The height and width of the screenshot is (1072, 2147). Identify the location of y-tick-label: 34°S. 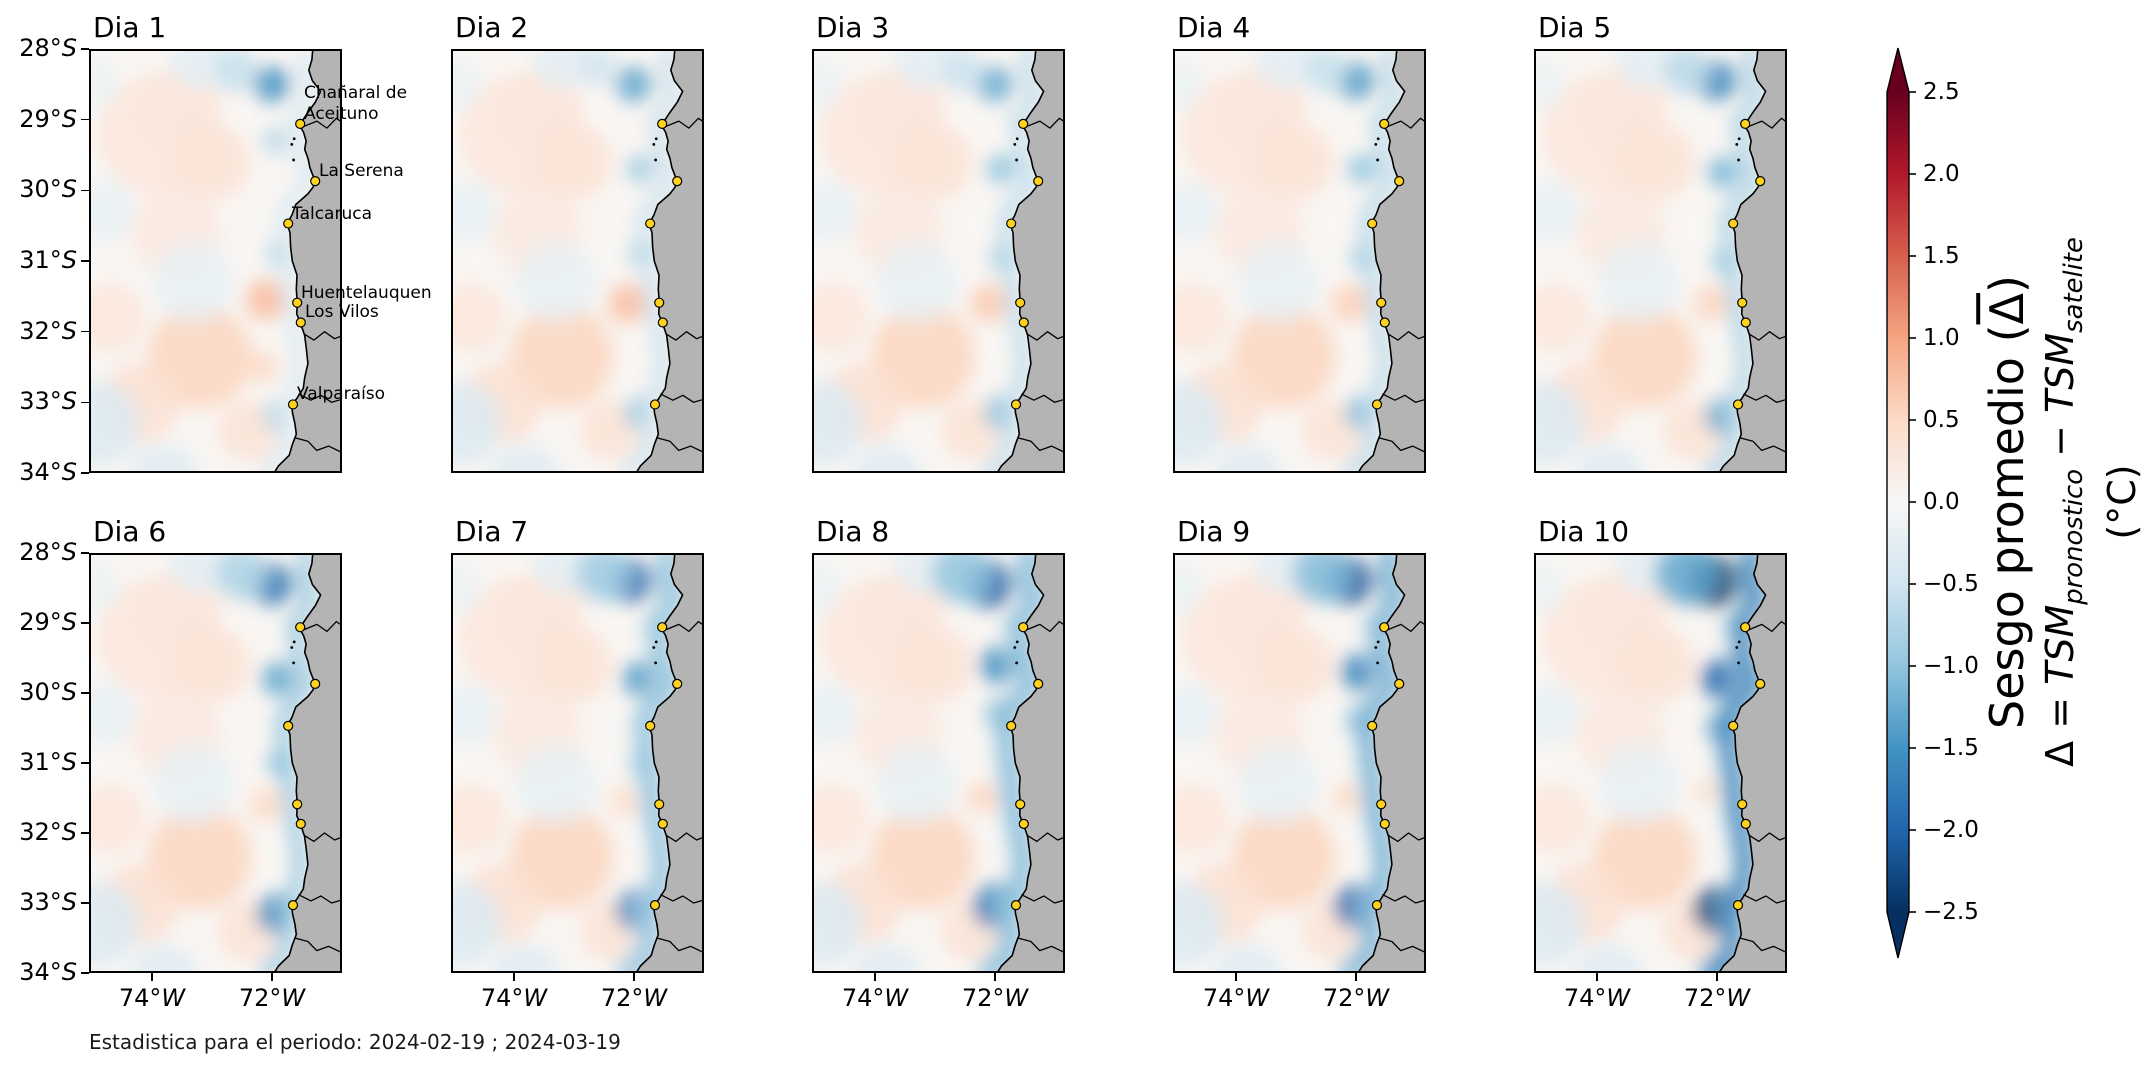
(41, 972).